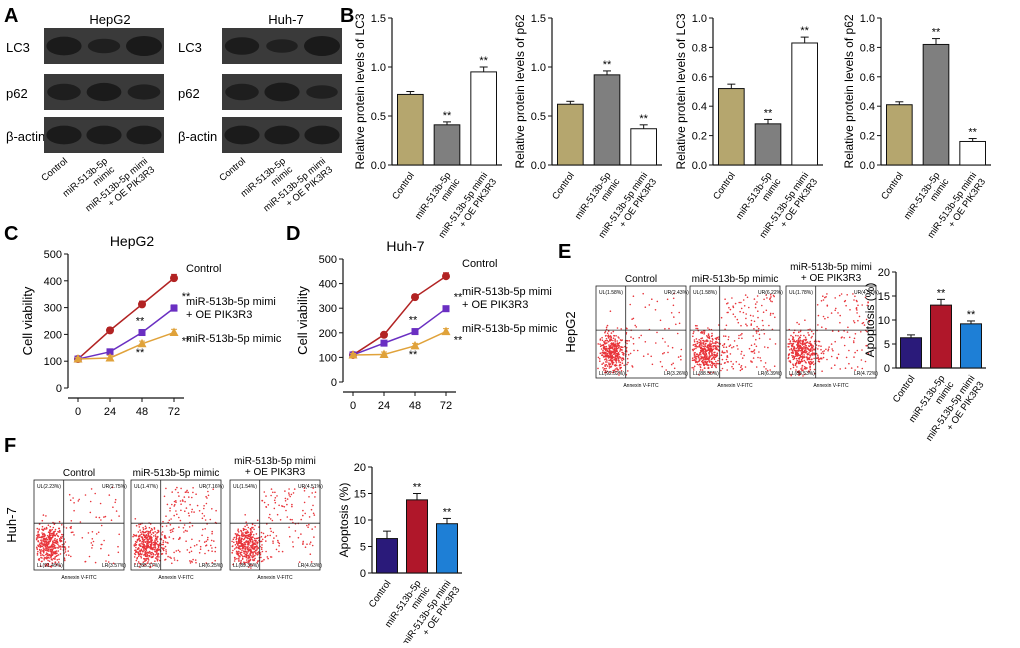 The width and height of the screenshot is (1020, 648). Describe the element at coordinates (641, 332) in the screenshot. I see `flow-plot-frame` at that location.